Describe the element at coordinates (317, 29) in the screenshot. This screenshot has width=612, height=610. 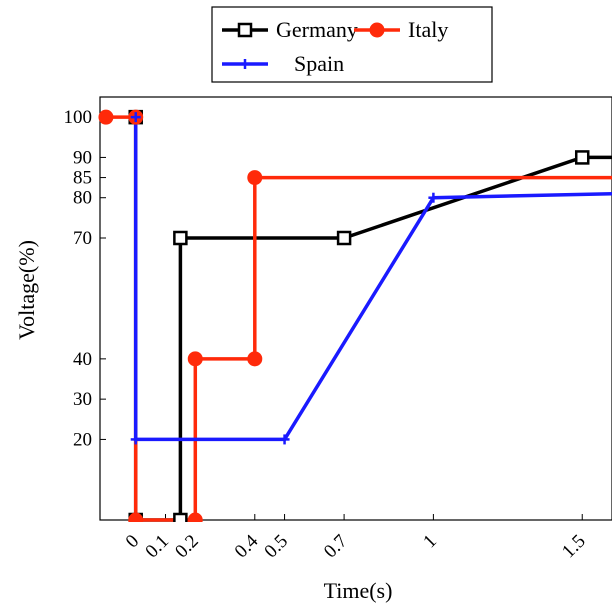
I see `legend-label: Germany` at that location.